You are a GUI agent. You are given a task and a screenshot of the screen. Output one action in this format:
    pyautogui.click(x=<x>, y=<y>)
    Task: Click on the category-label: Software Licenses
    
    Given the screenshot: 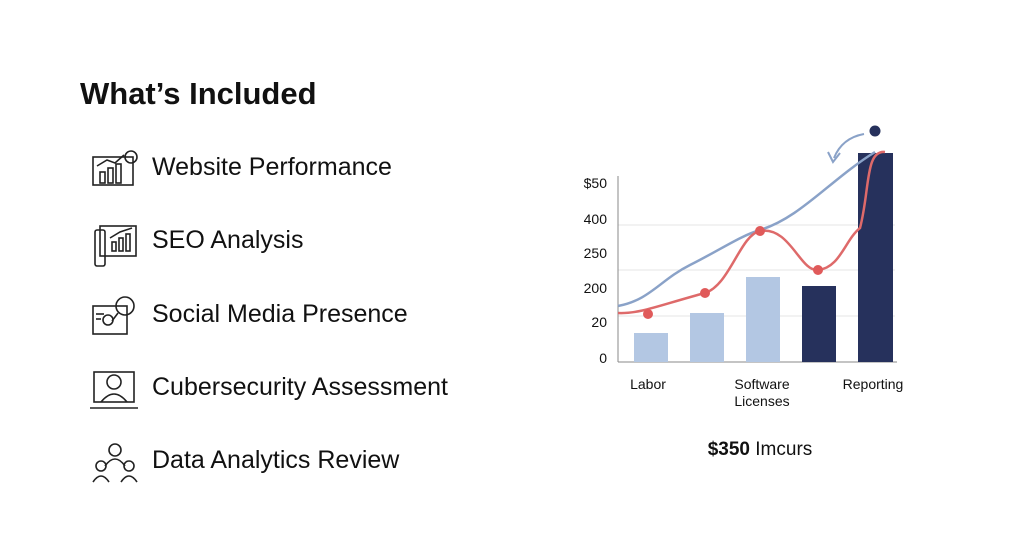 What is the action you would take?
    pyautogui.click(x=762, y=392)
    